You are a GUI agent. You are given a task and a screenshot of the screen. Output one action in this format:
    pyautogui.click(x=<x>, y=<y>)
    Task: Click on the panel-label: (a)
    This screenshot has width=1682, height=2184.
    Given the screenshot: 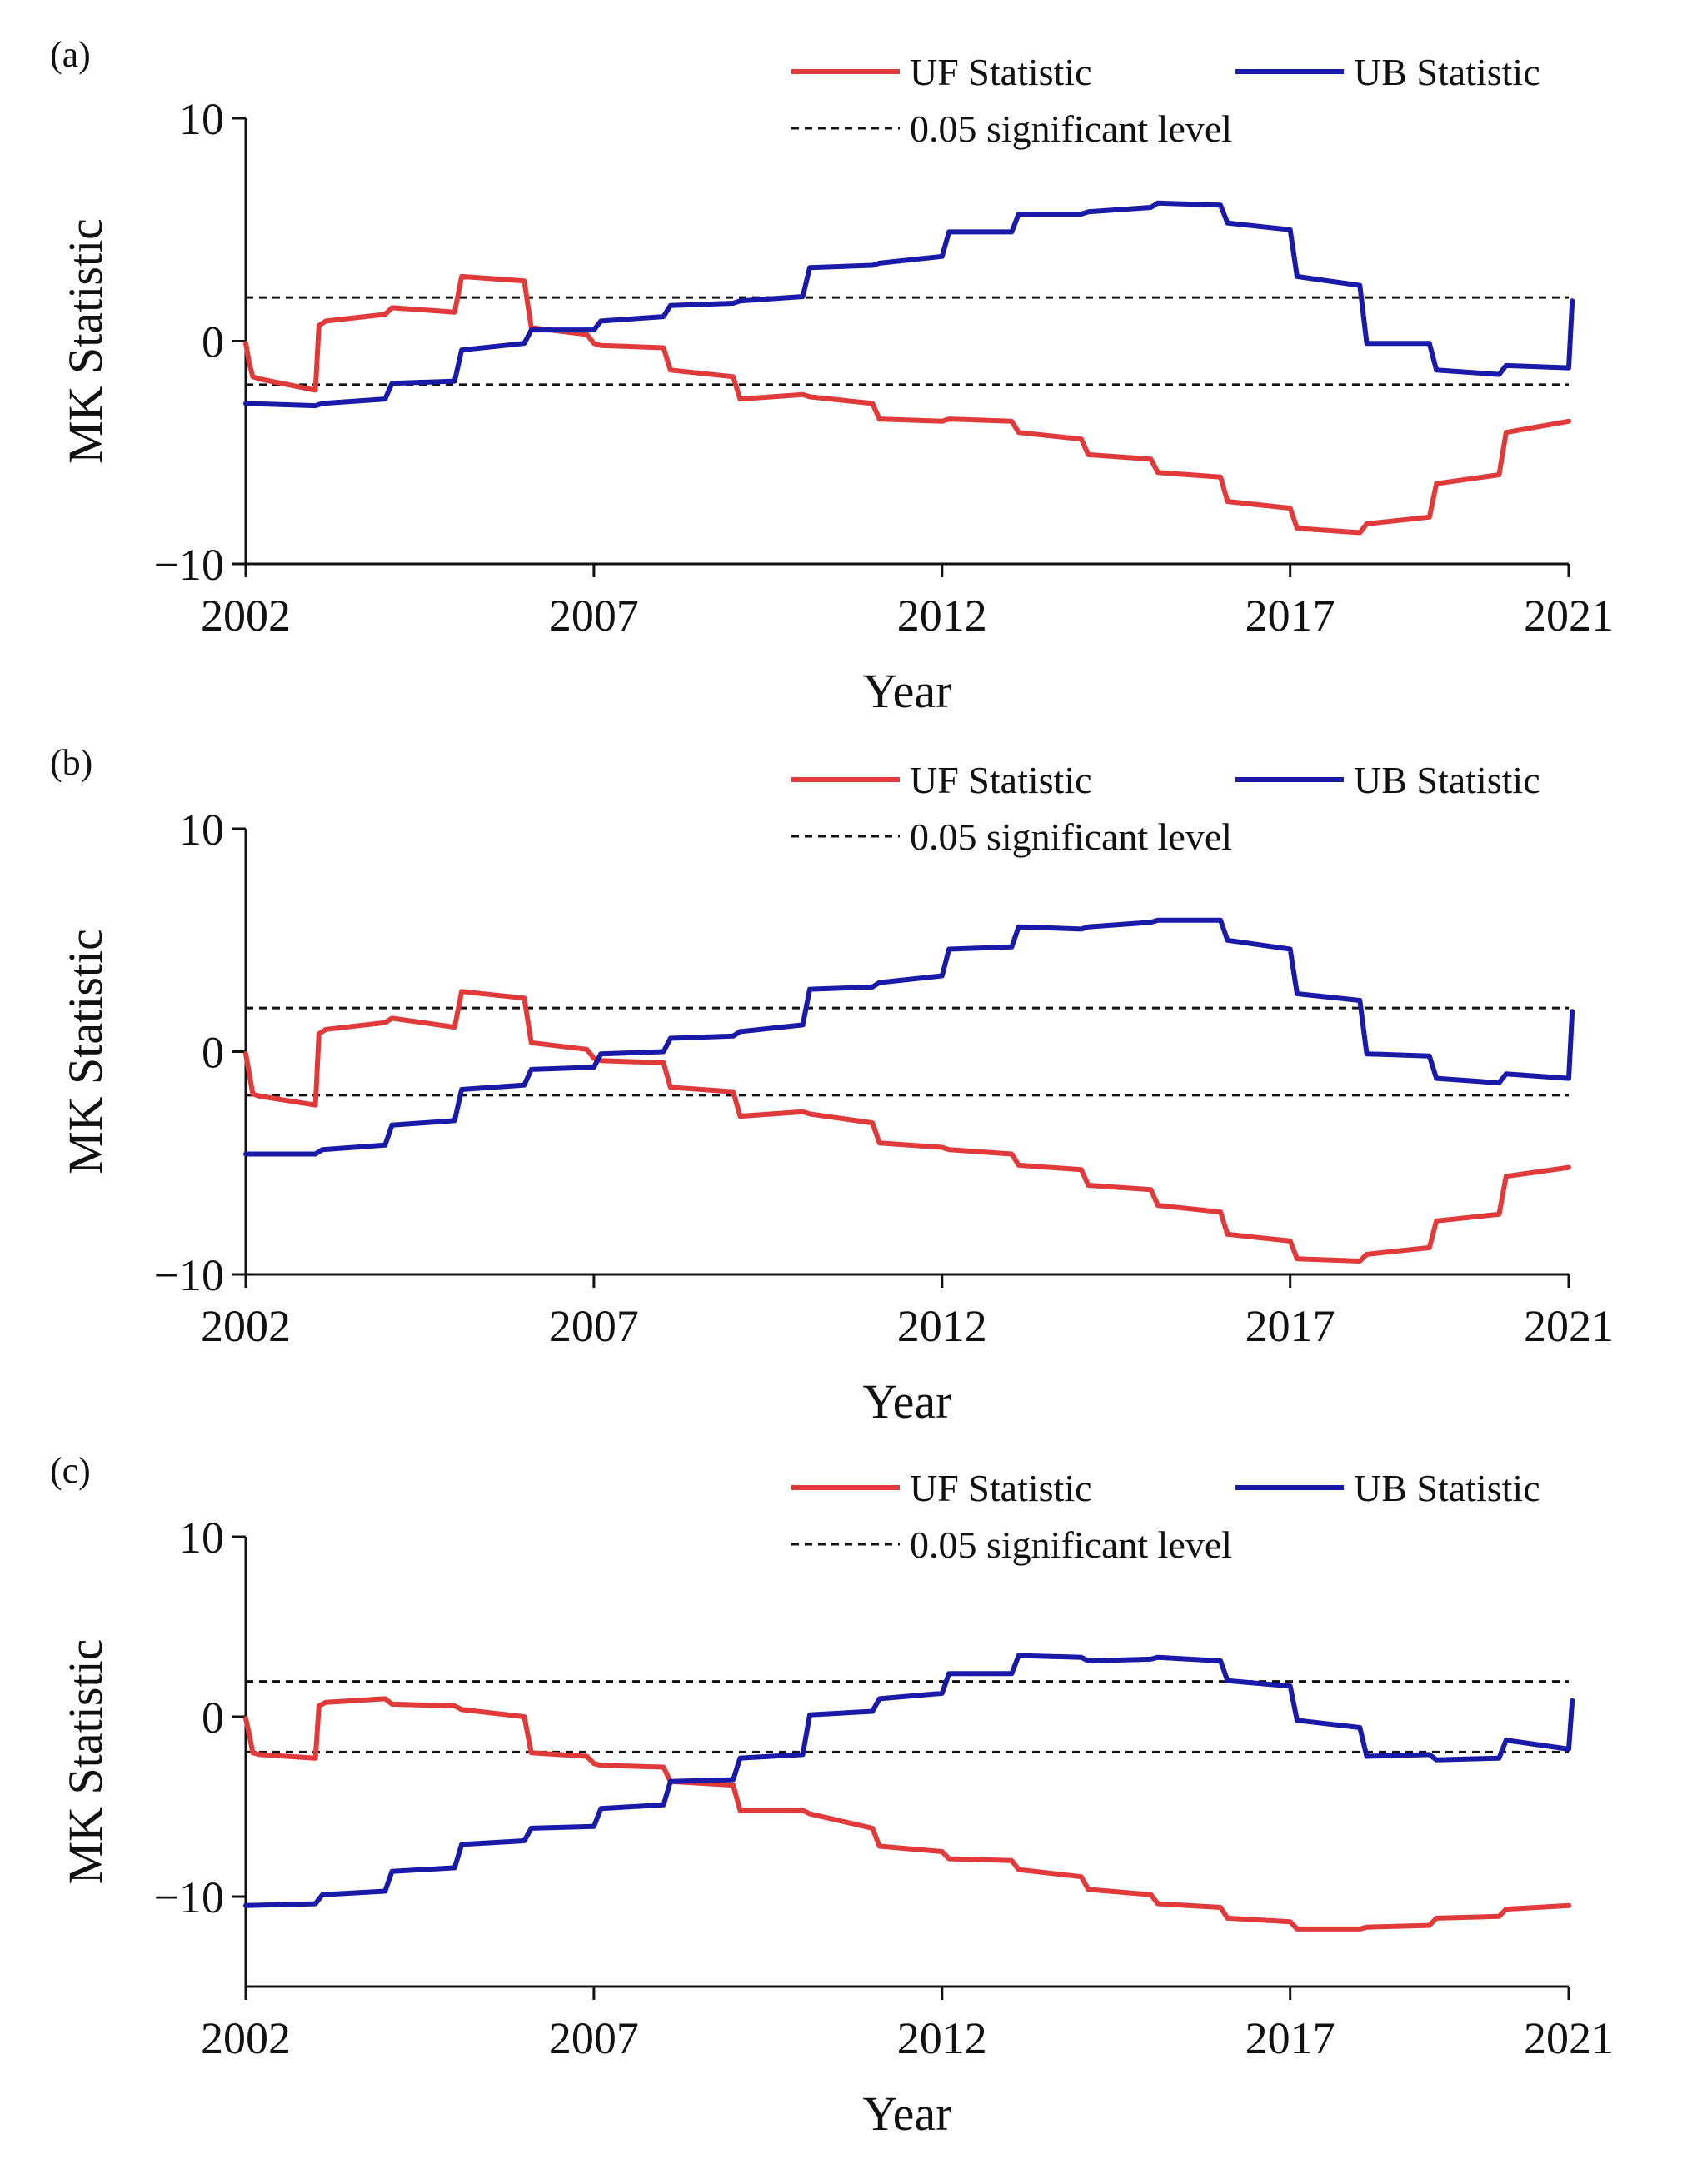 What is the action you would take?
    pyautogui.click(x=70, y=54)
    